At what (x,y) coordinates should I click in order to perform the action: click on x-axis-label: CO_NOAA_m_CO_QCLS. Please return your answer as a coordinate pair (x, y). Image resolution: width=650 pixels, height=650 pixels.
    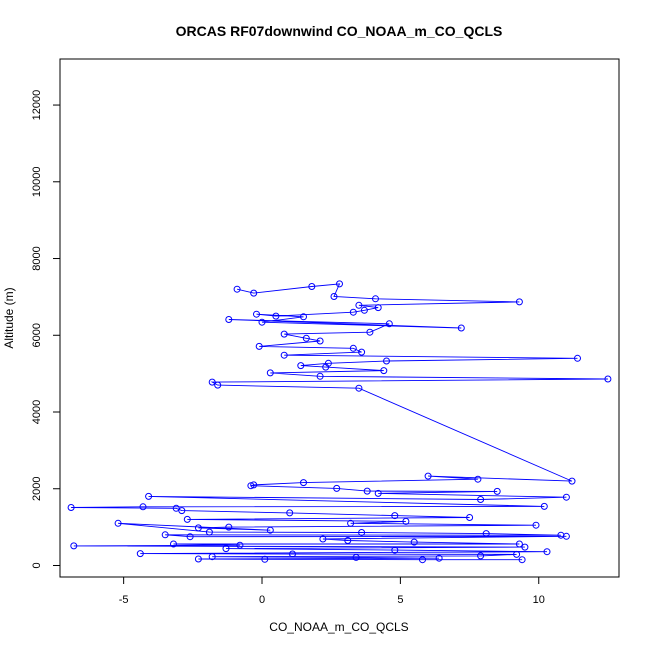
    Looking at the image, I should click on (338, 627).